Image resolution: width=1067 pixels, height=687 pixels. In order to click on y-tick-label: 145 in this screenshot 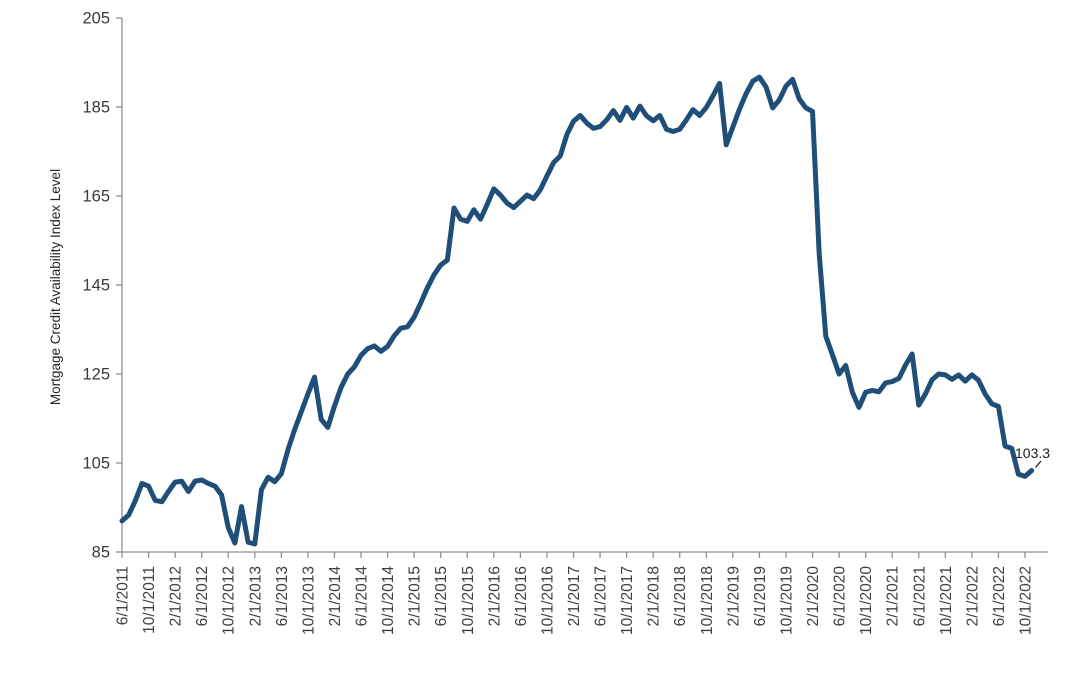, I will do `click(96, 286)`.